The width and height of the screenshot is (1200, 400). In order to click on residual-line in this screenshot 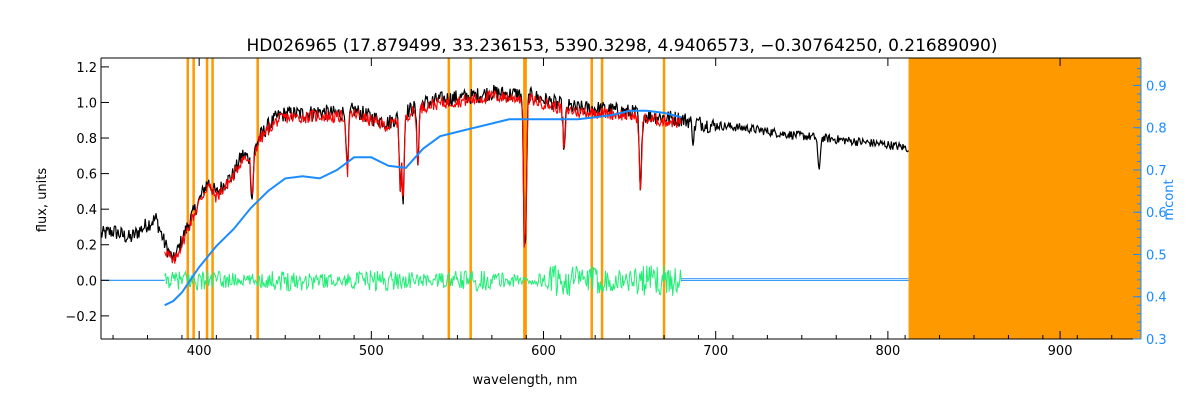, I will do `click(423, 280)`.